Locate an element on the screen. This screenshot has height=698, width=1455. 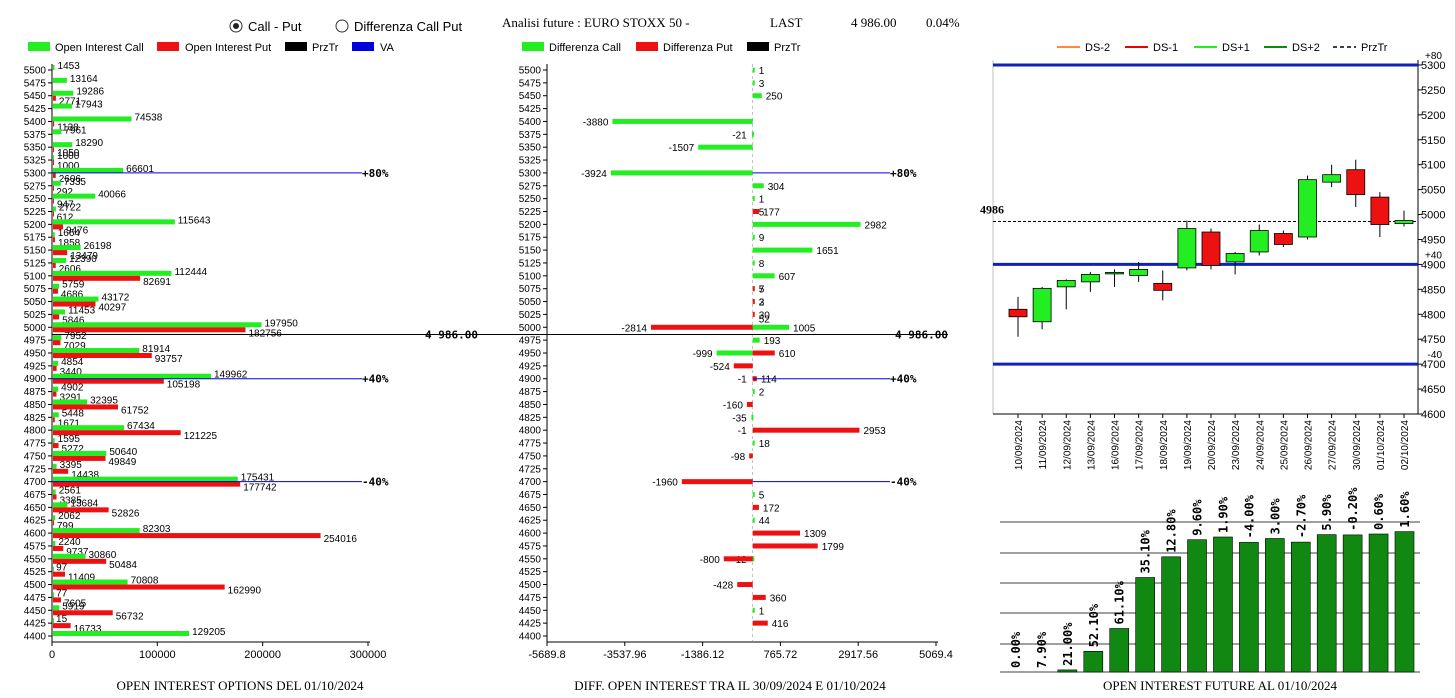
oi-call-value: 4854 is located at coordinates (72, 362).